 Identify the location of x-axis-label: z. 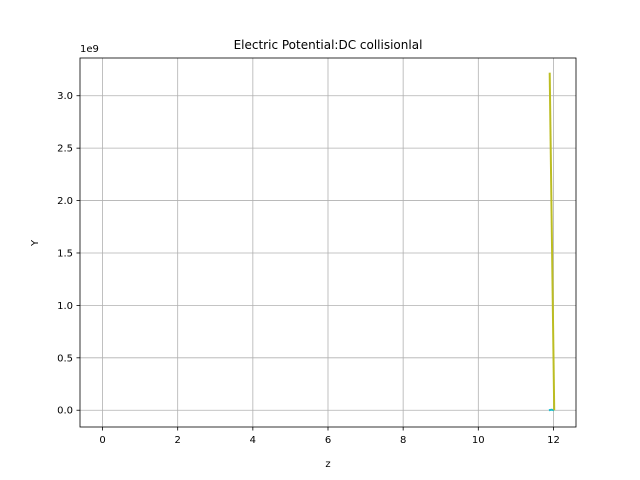
(327, 464).